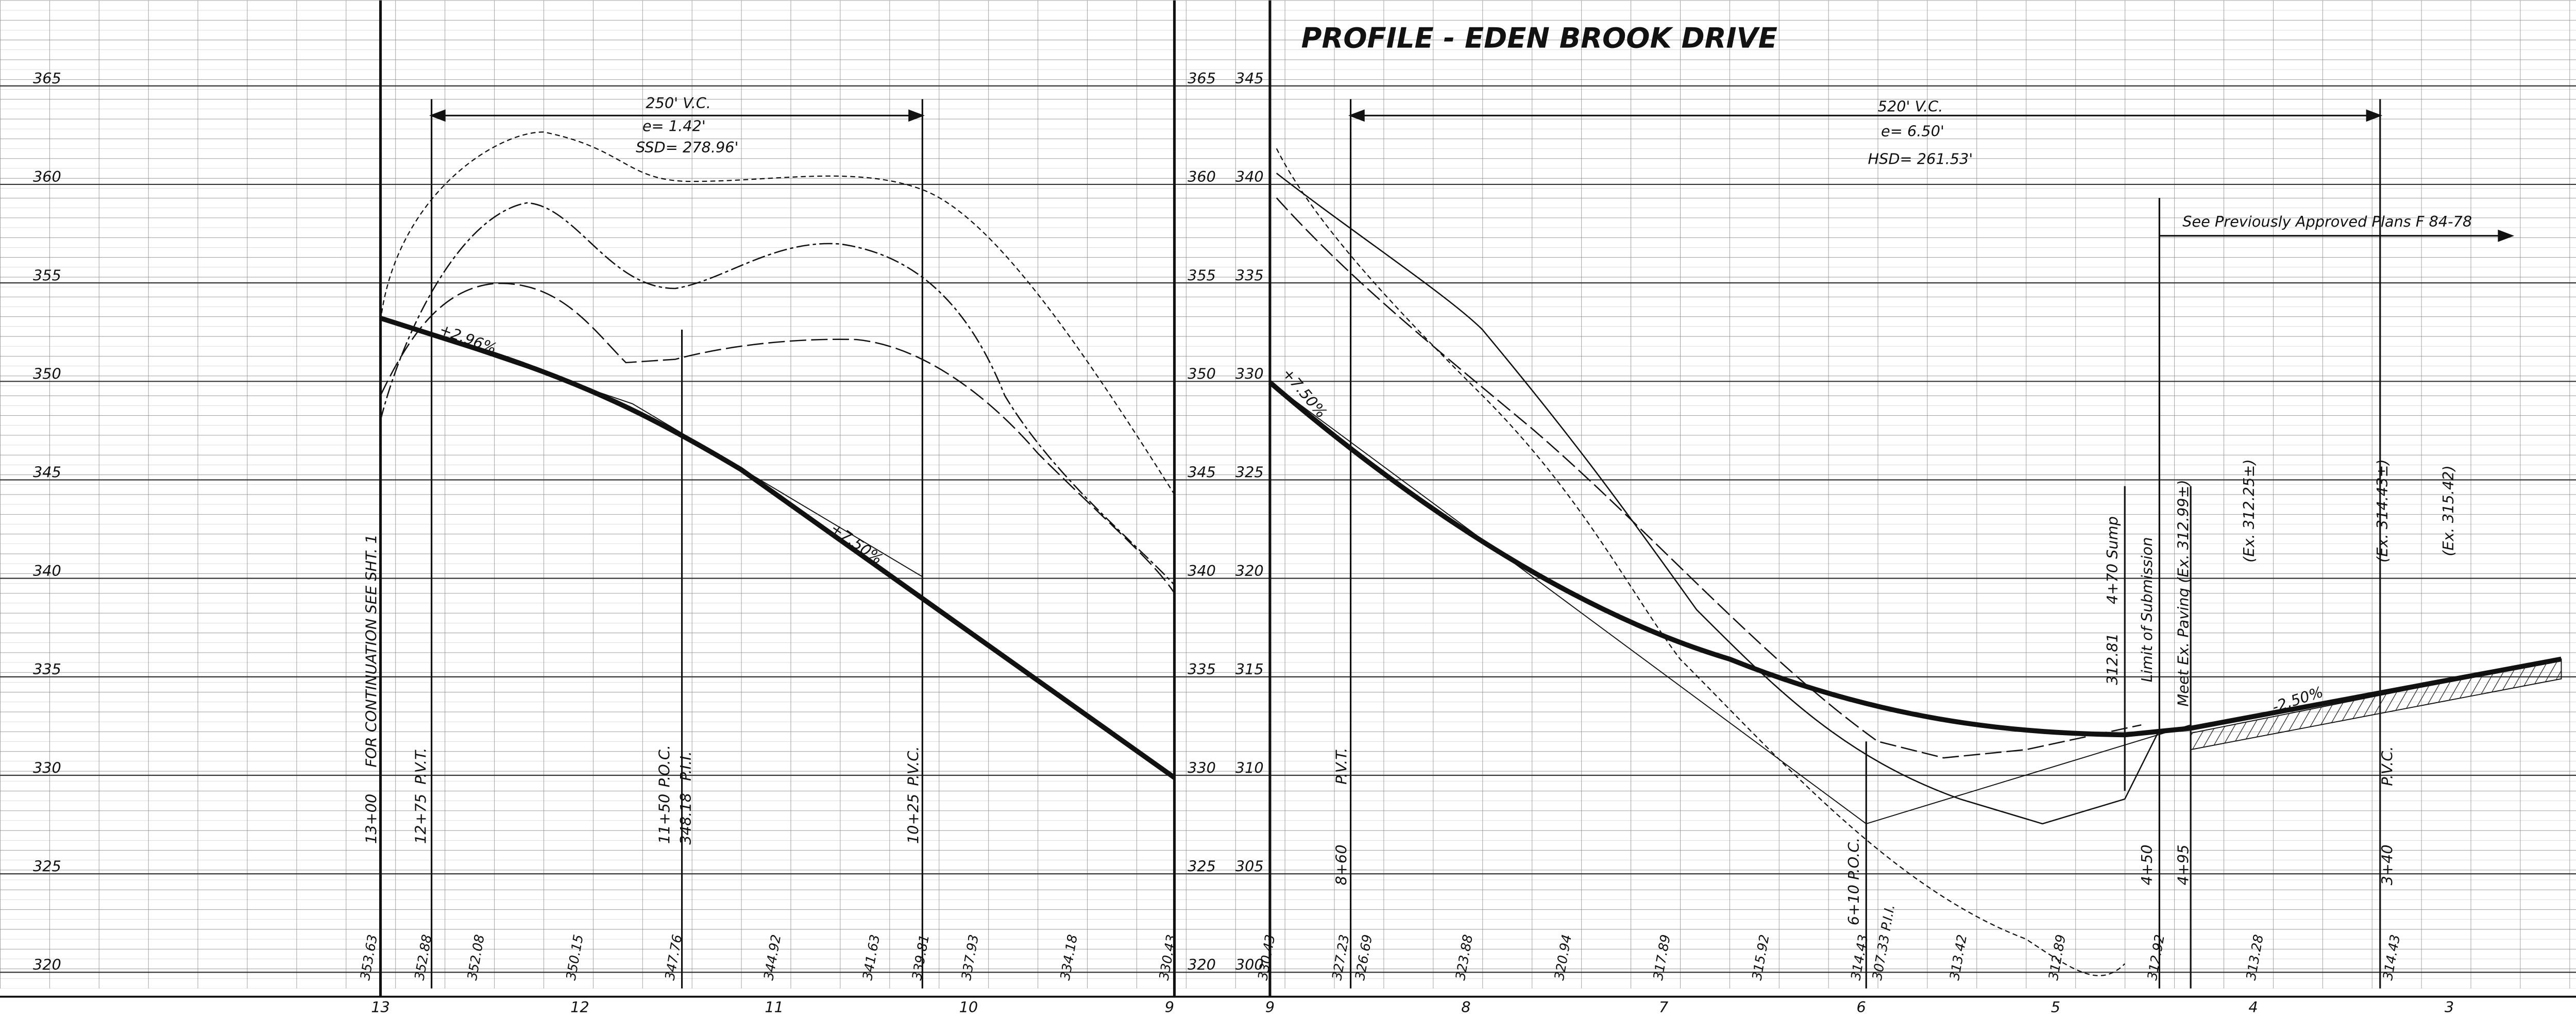 The image size is (2576, 1020). What do you see at coordinates (664, 766) in the screenshot?
I see `vertical-note: P.O.C.` at bounding box center [664, 766].